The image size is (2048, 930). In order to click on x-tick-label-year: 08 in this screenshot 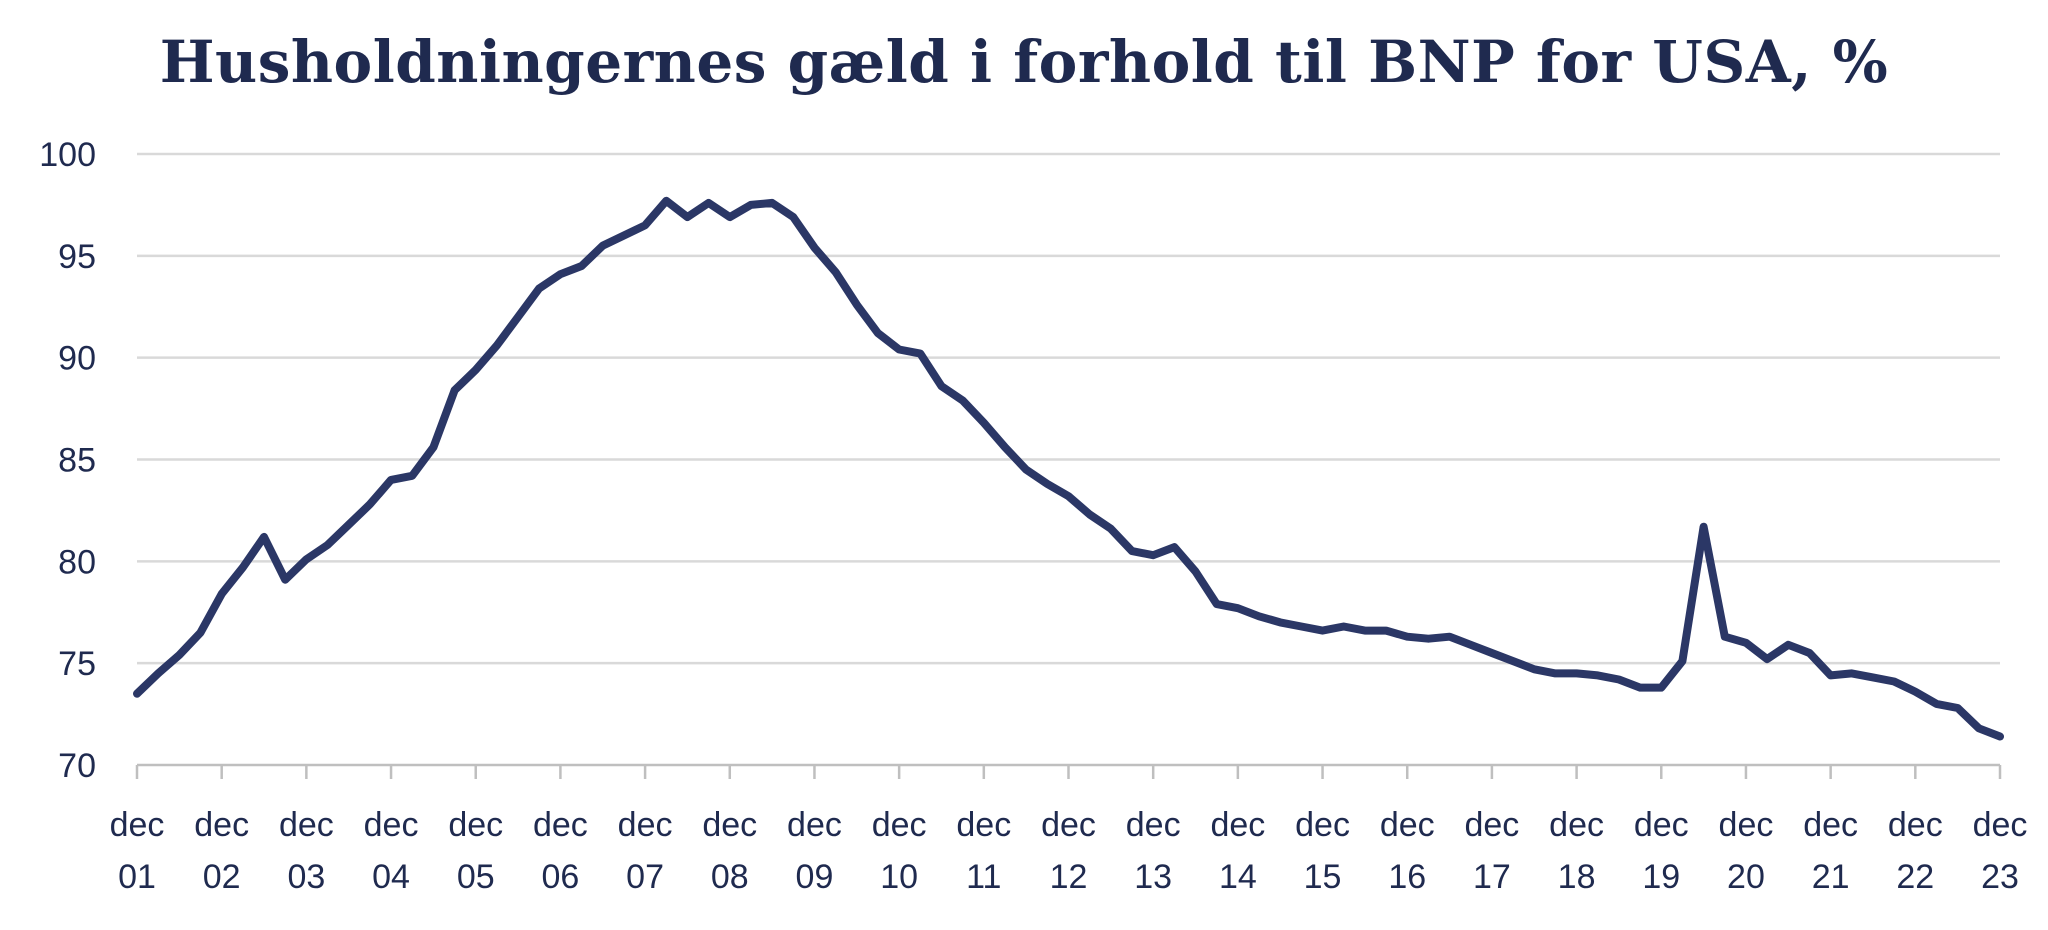, I will do `click(730, 877)`.